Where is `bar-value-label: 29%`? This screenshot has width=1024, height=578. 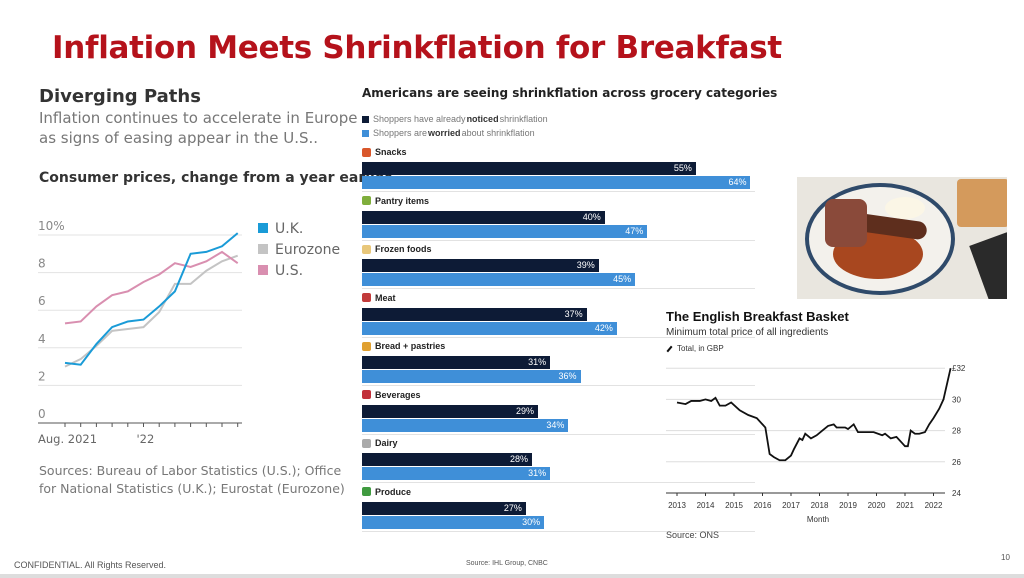
bar-value-label: 29% is located at coordinates (525, 410).